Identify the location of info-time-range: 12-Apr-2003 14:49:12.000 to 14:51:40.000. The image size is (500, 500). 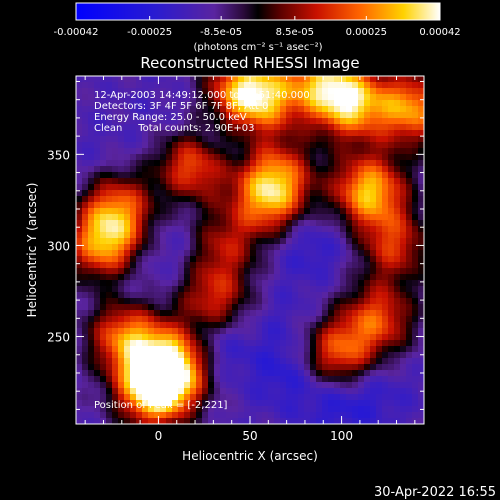
(202, 95).